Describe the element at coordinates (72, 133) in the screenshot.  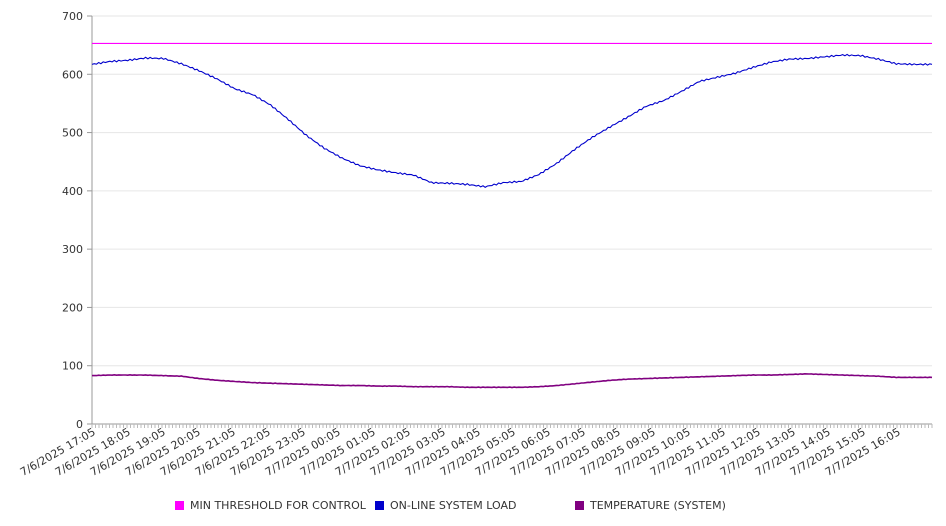
I see `y-tick-label: 500` at that location.